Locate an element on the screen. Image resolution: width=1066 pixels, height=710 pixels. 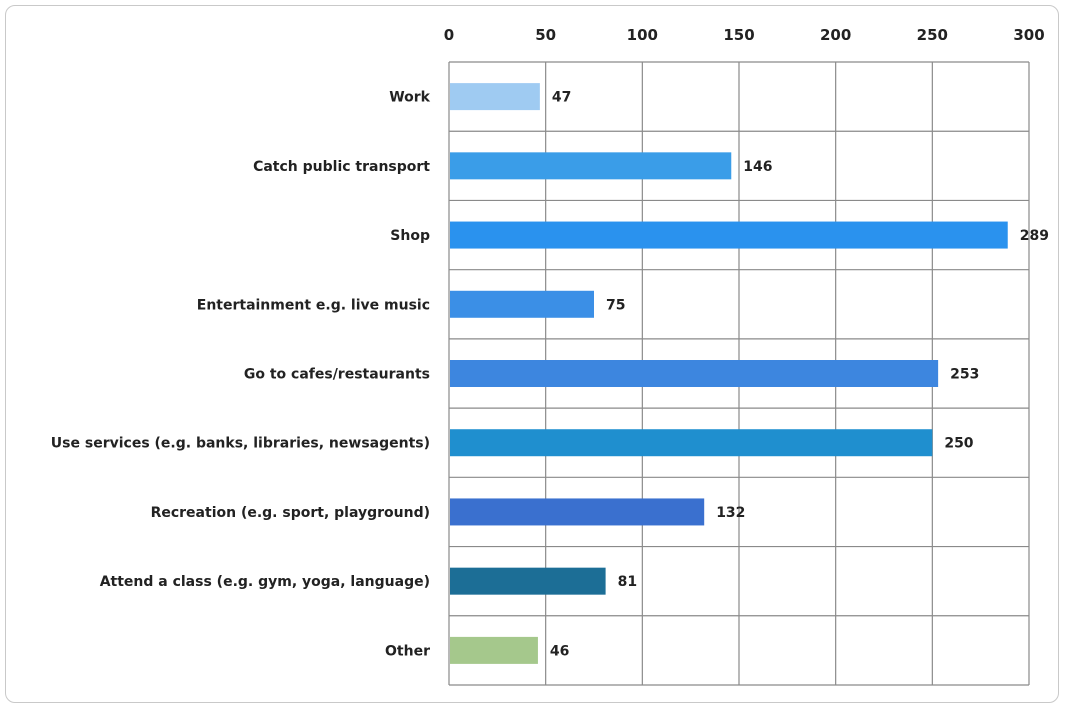
x-tick-label: 150 is located at coordinates (738, 35).